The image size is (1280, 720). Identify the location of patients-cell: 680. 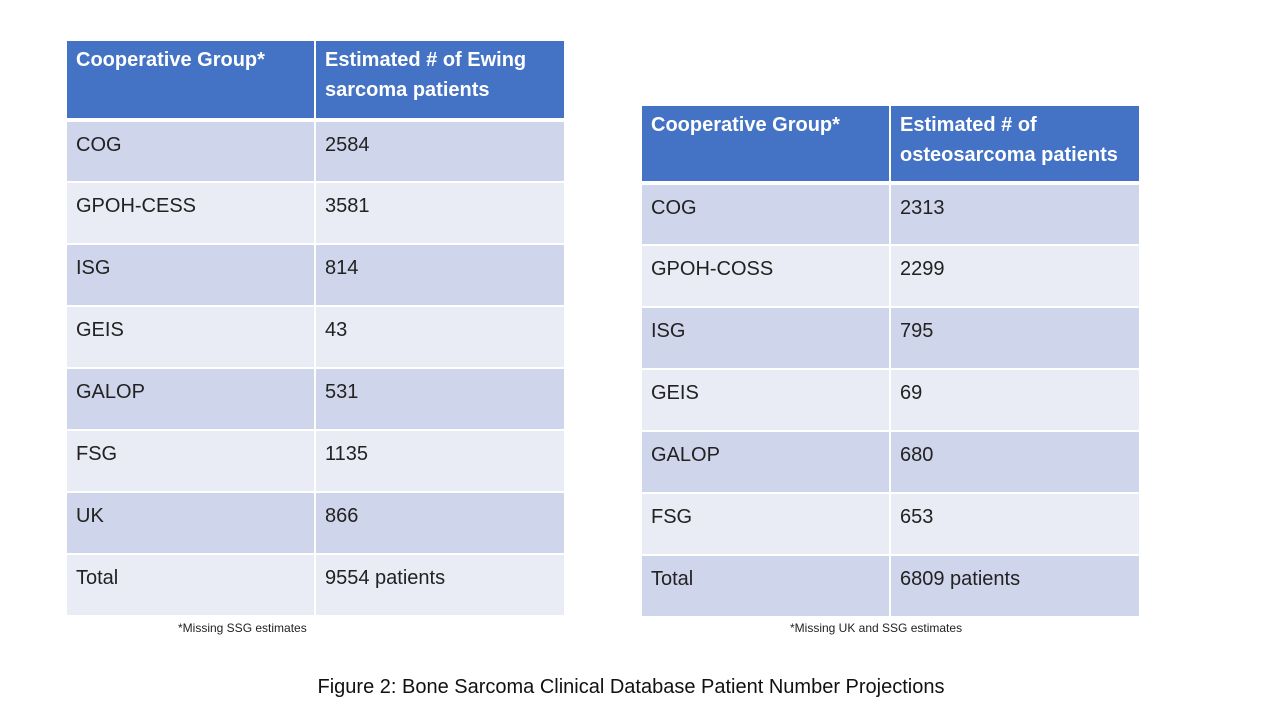
(1015, 462).